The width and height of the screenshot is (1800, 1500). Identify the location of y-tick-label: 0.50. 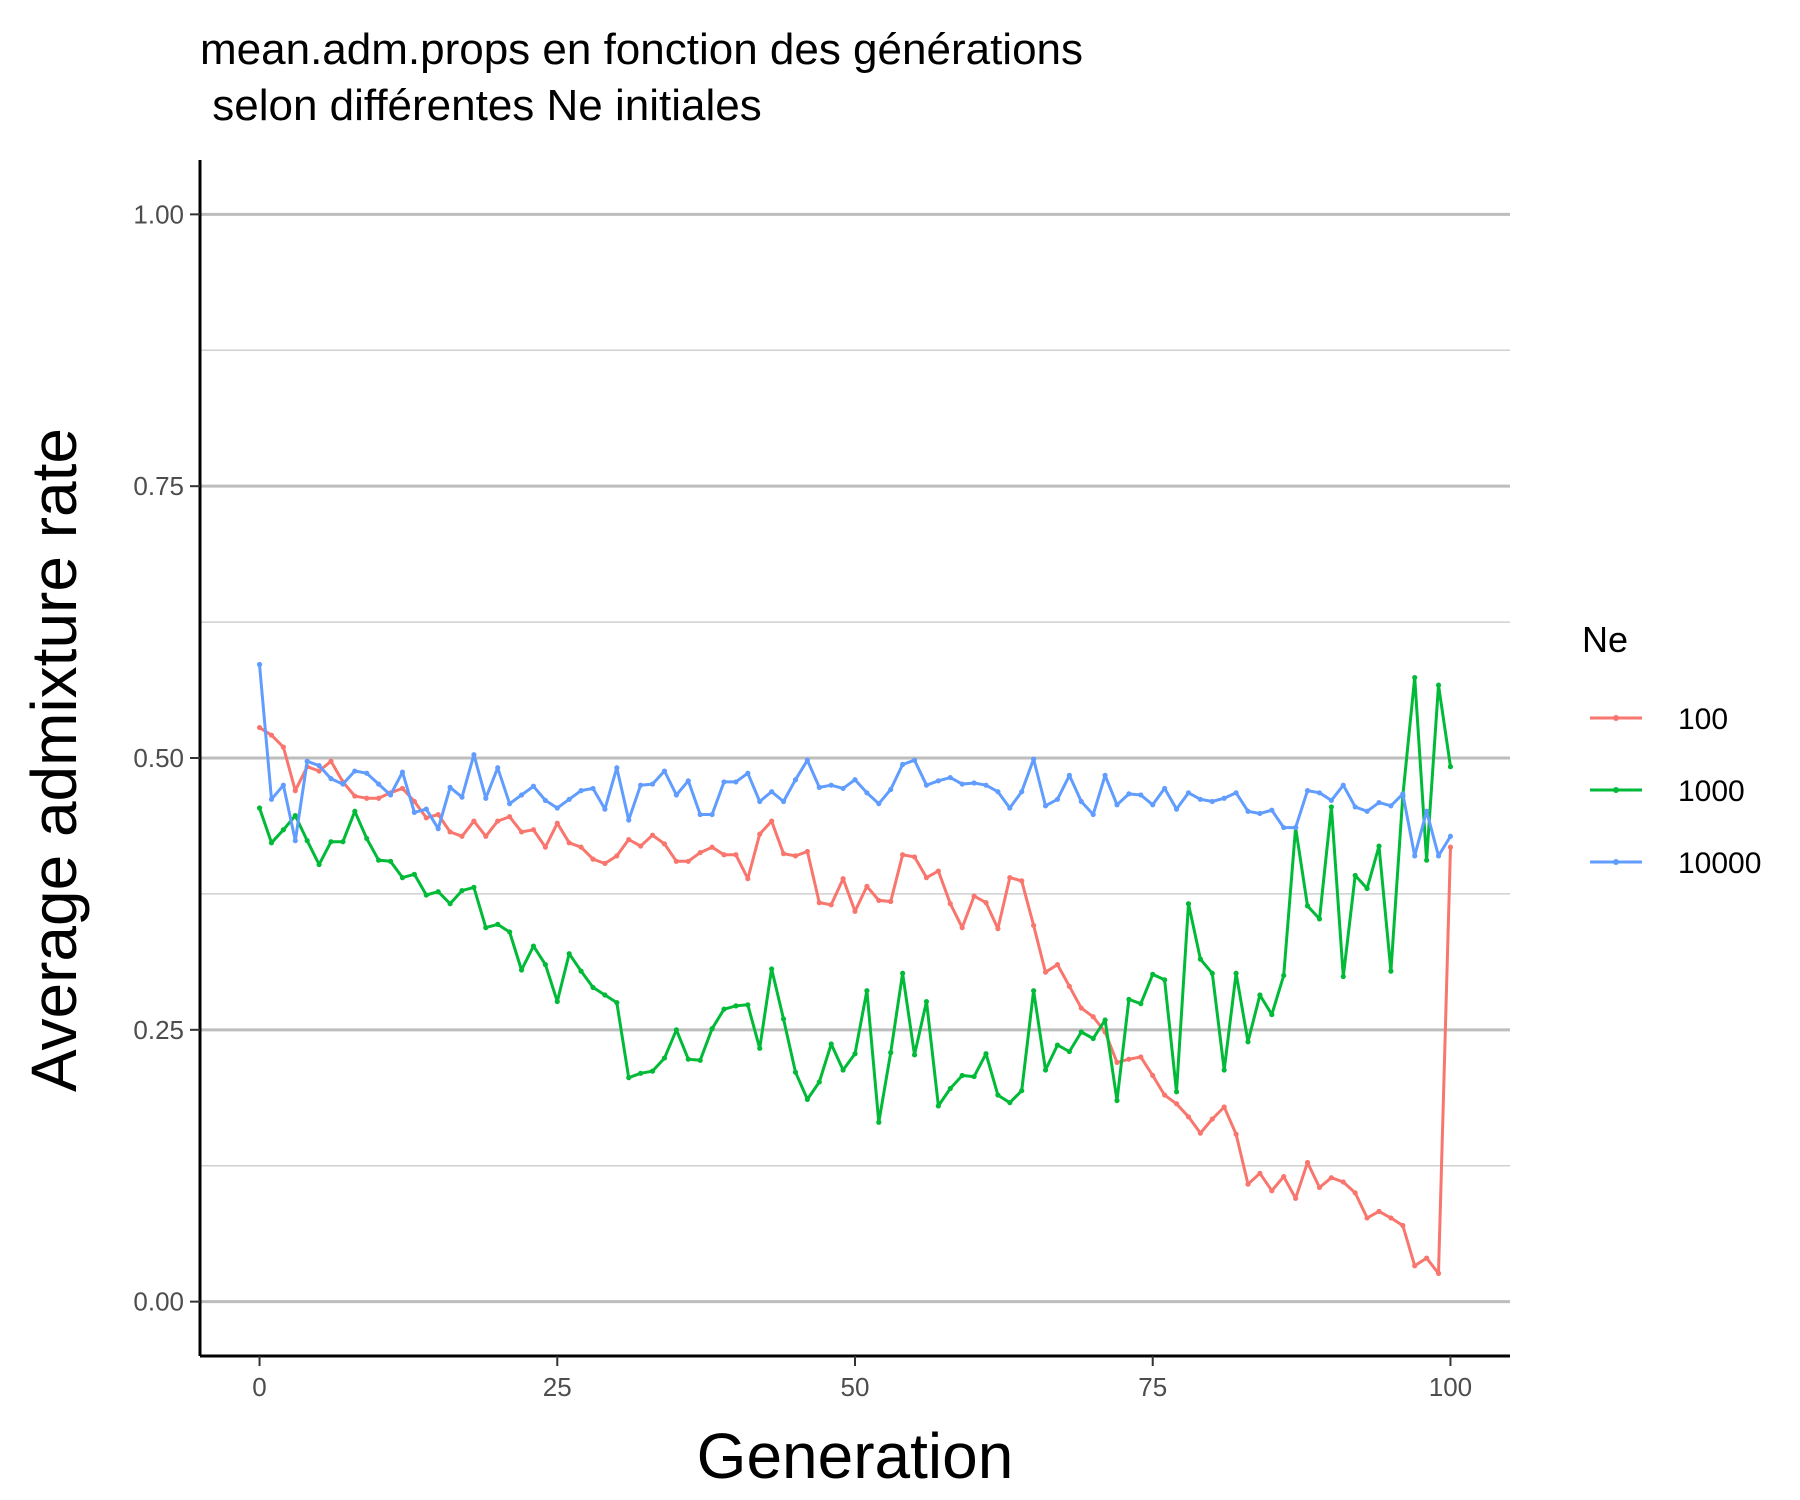
(158, 758).